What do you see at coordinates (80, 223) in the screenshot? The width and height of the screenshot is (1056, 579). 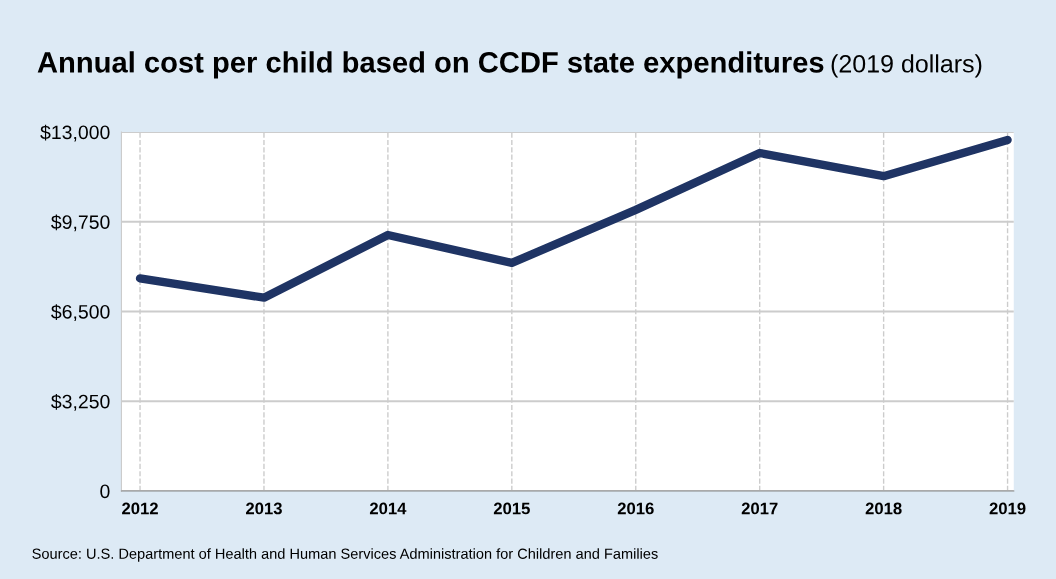 I see `y-tick-label: $9,750` at bounding box center [80, 223].